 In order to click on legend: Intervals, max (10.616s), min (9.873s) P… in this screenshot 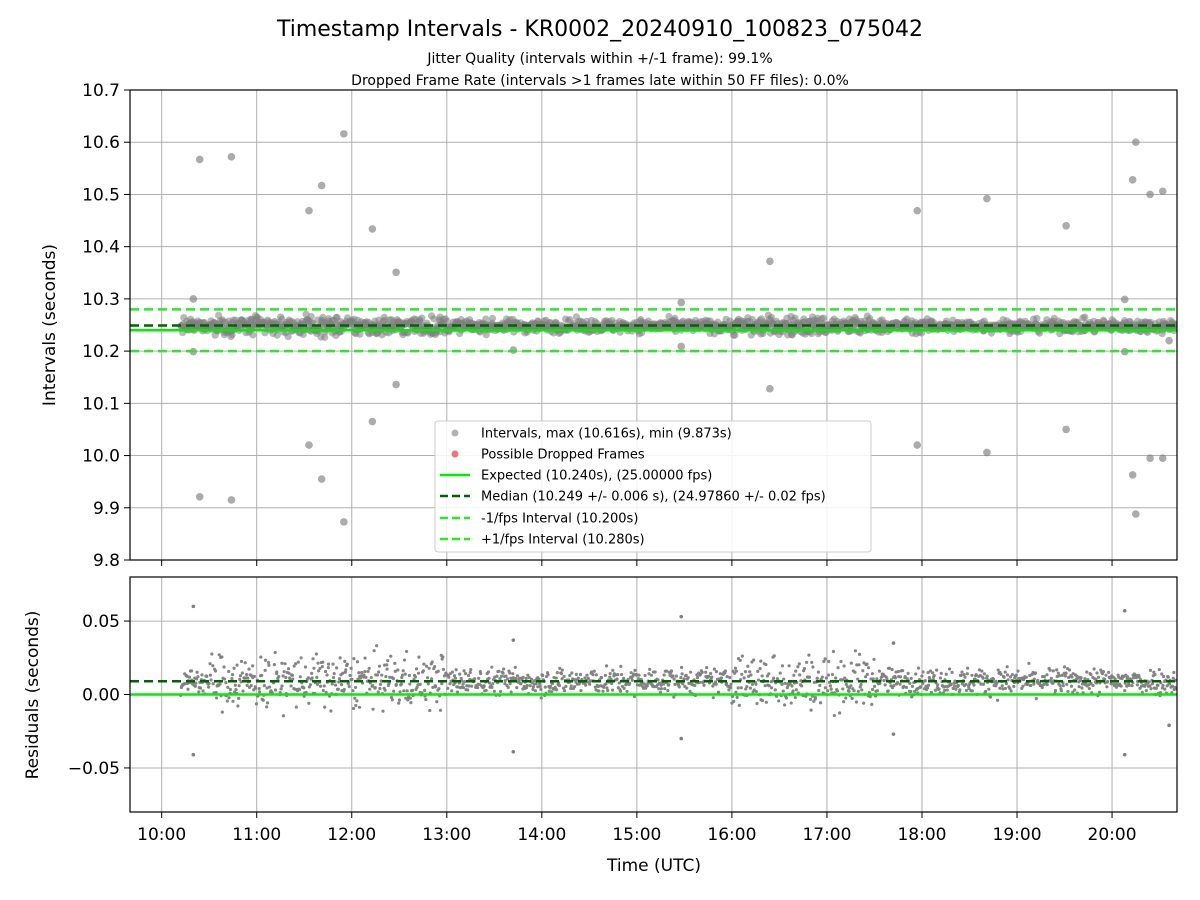, I will do `click(653, 486)`.